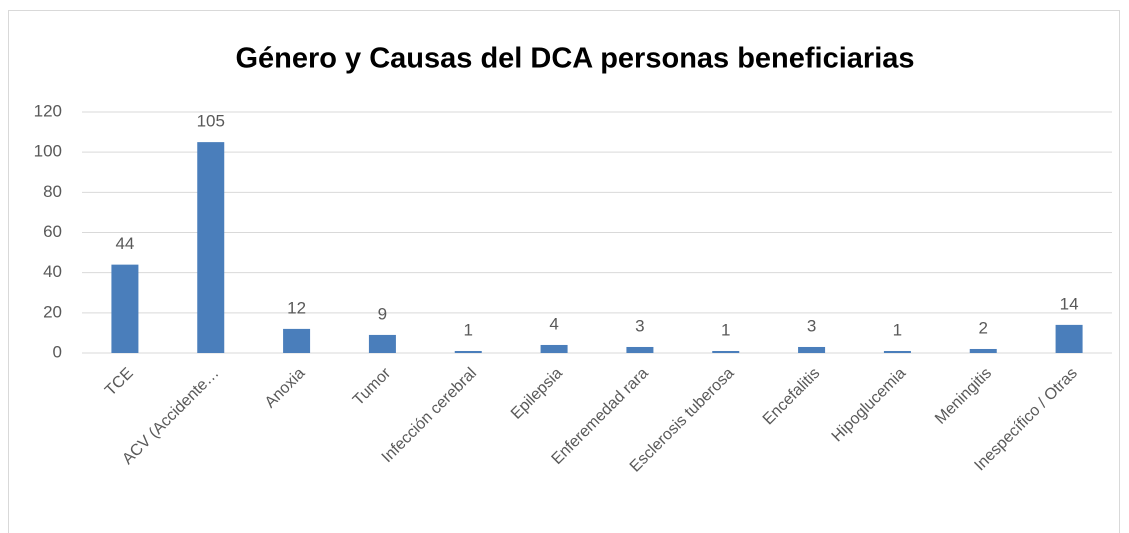 The height and width of the screenshot is (533, 1129). What do you see at coordinates (296, 307) in the screenshot?
I see `data-label: 12` at bounding box center [296, 307].